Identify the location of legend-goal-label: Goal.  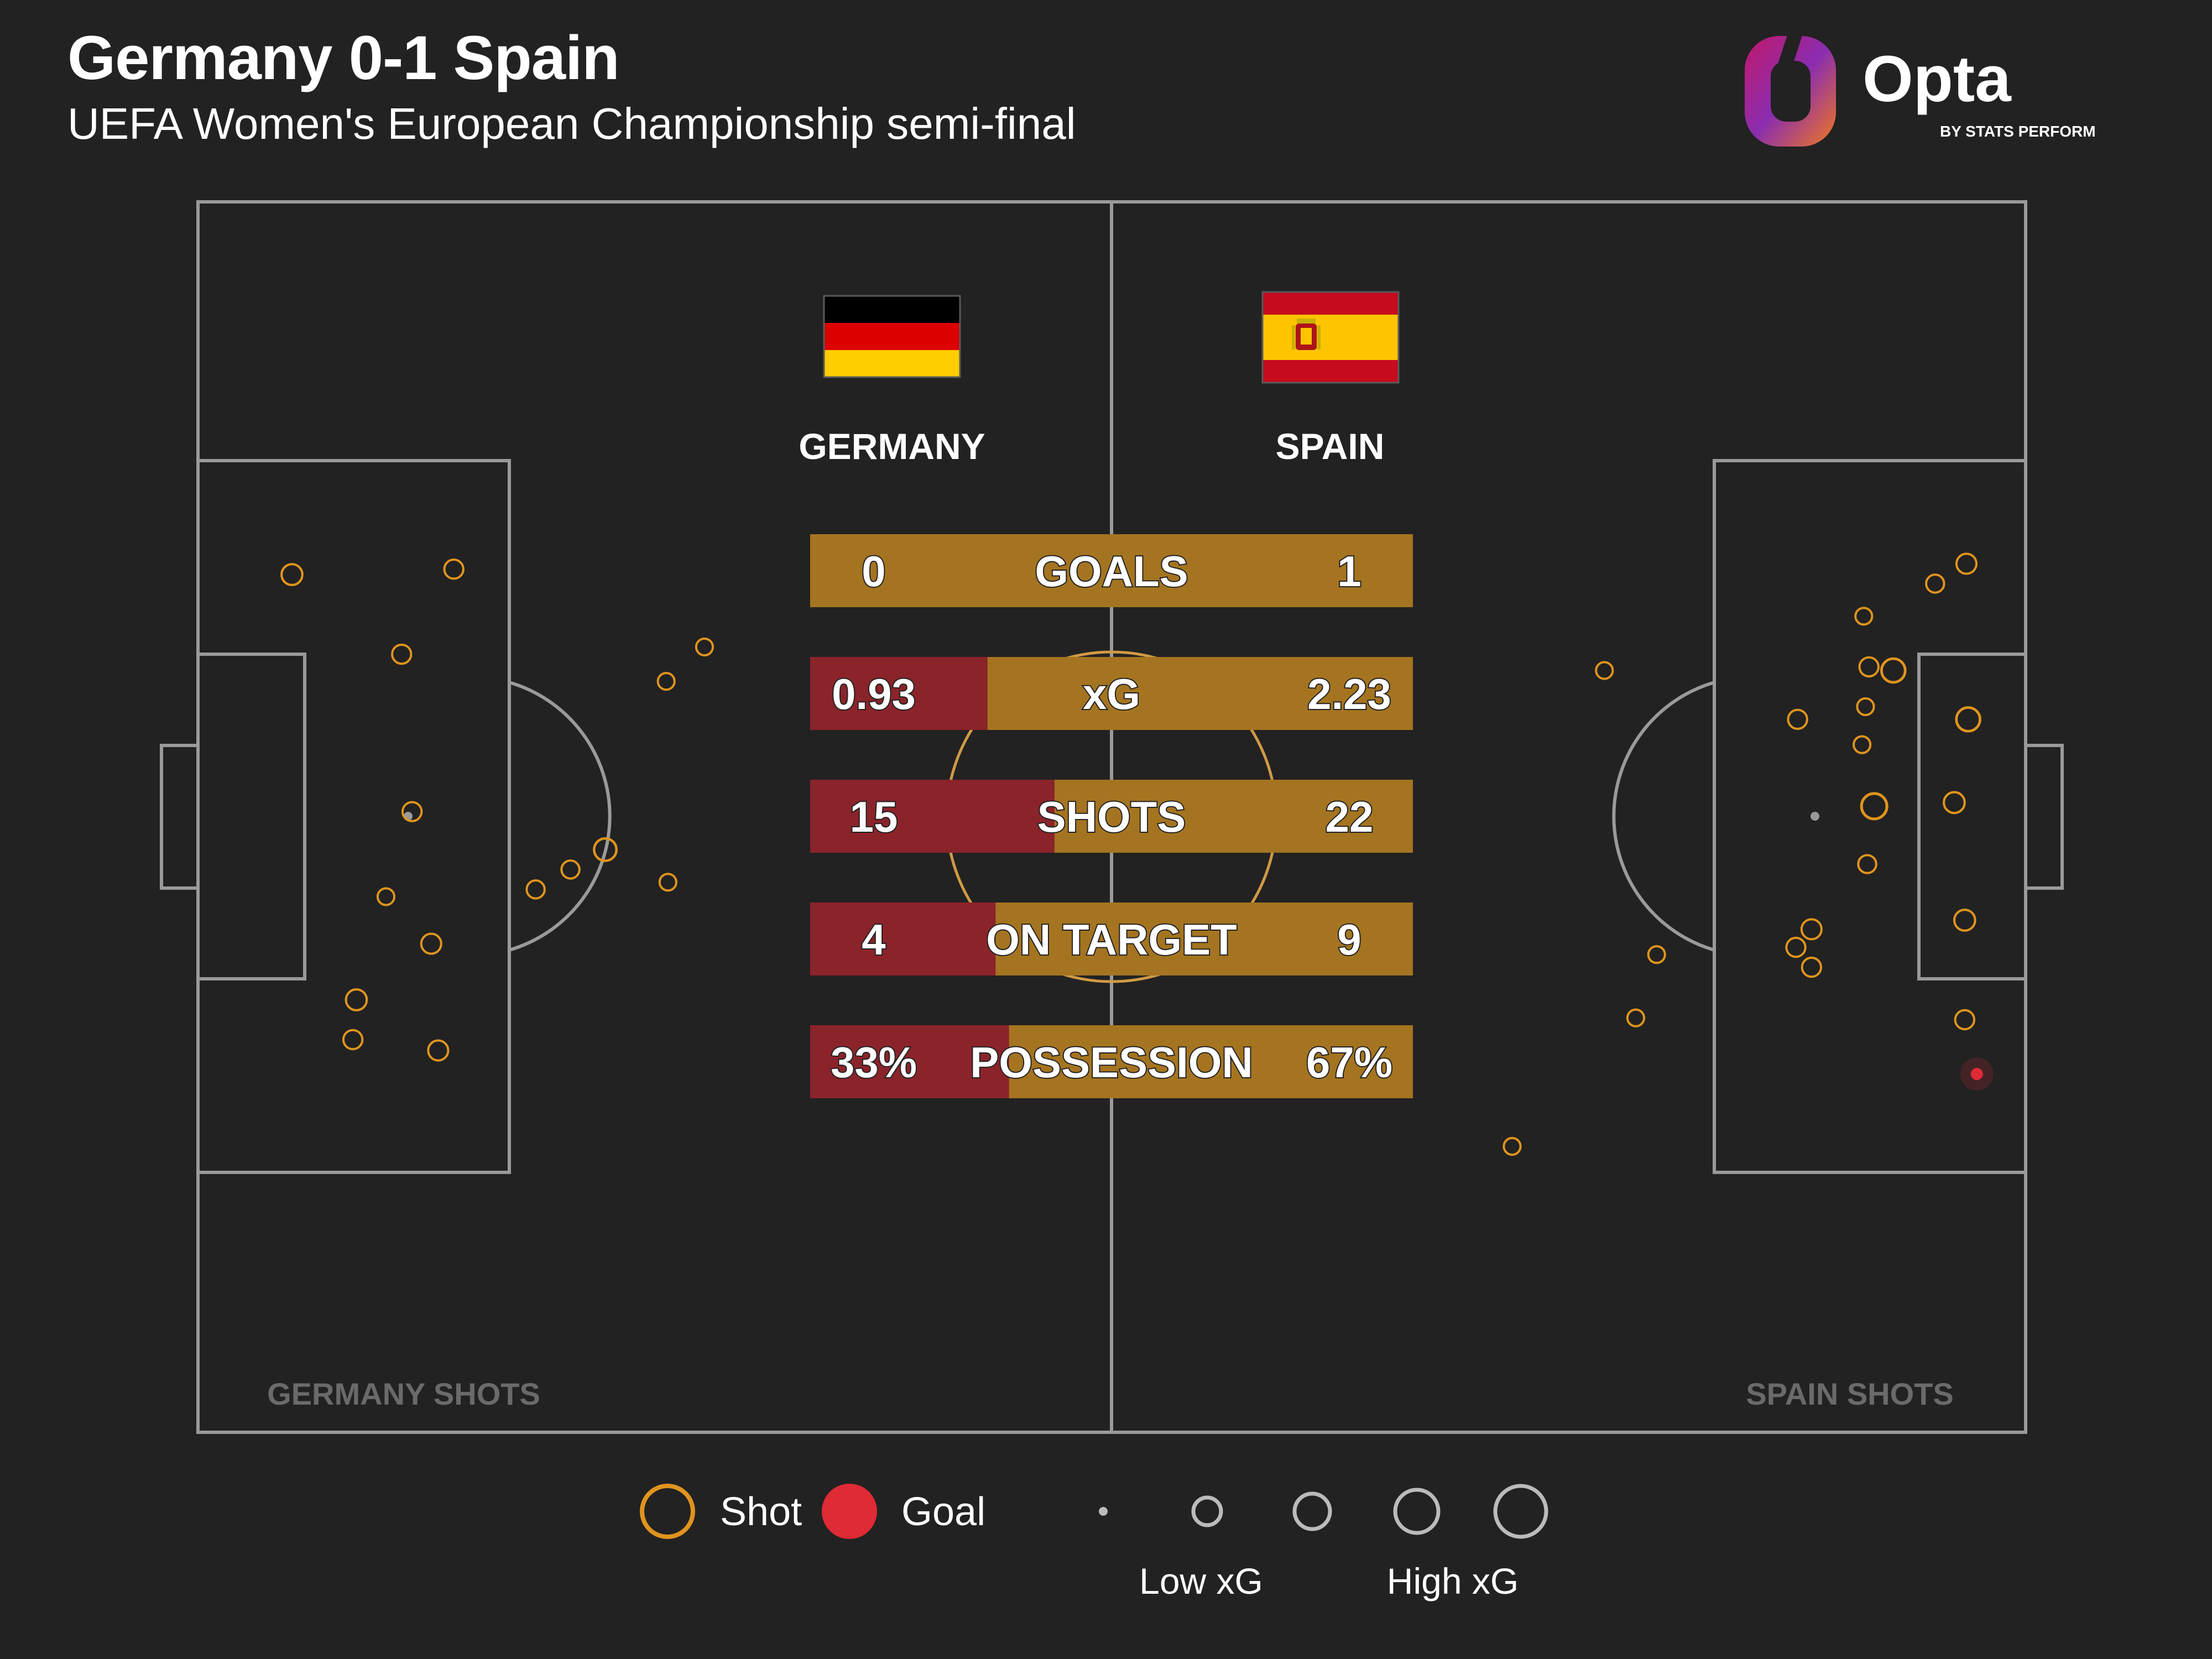
(943, 1512).